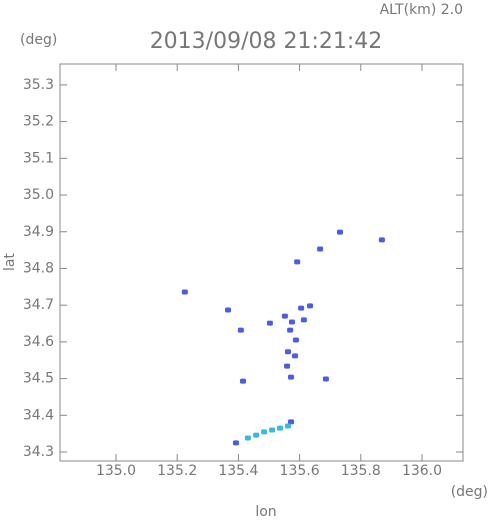 The height and width of the screenshot is (525, 491). What do you see at coordinates (10, 262) in the screenshot?
I see `y-label: lat` at bounding box center [10, 262].